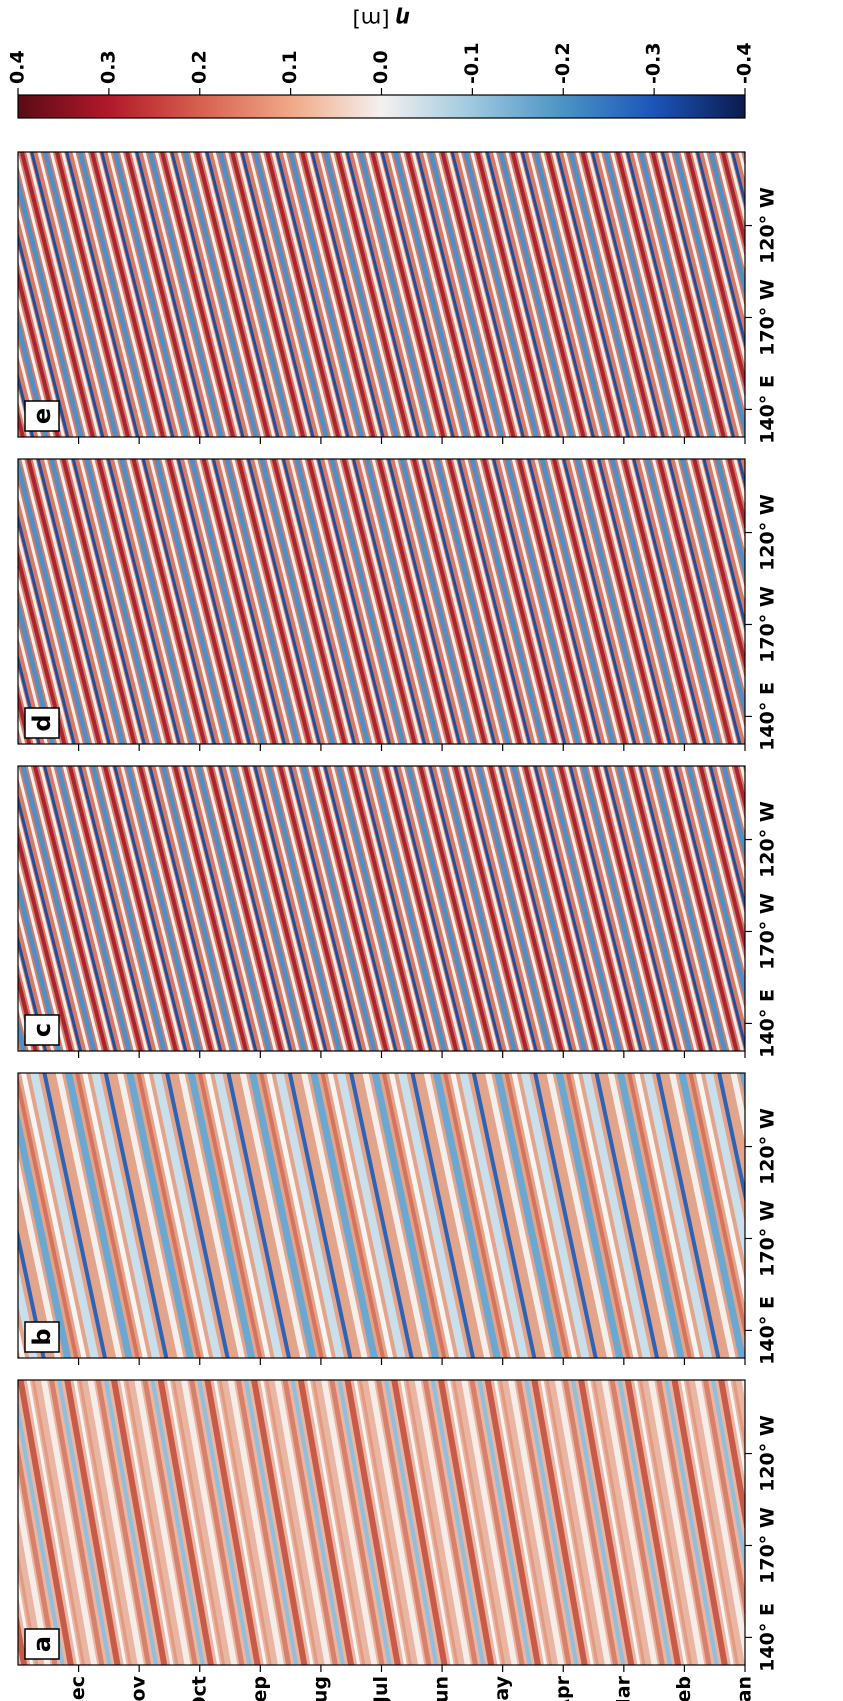  I want to click on colorbar-tick-label: -0.1, so click(472, 63).